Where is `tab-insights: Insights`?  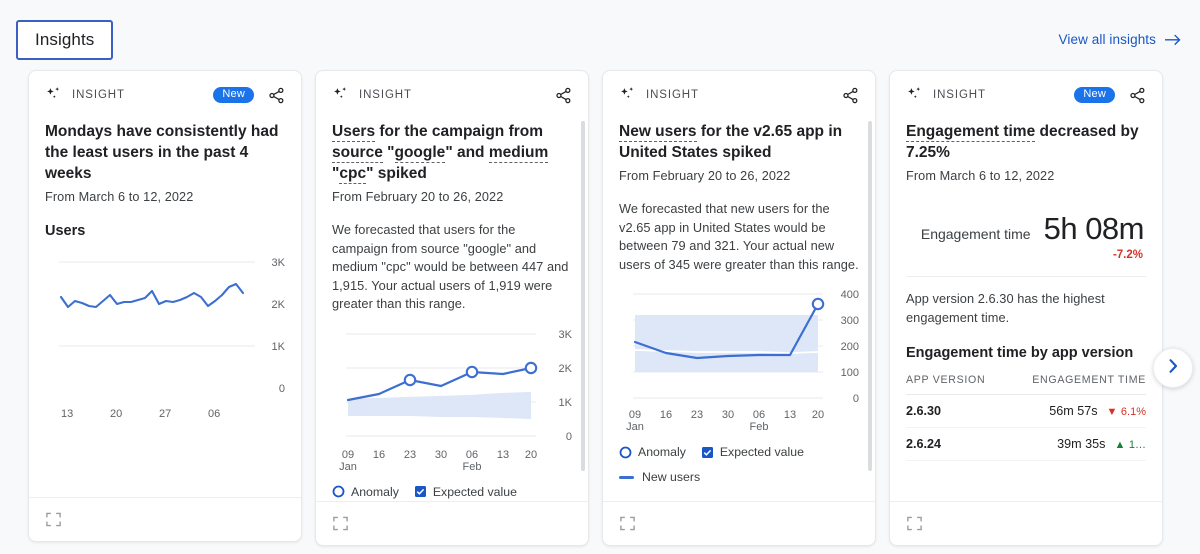
tab-insights: Insights is located at coordinates (65, 40).